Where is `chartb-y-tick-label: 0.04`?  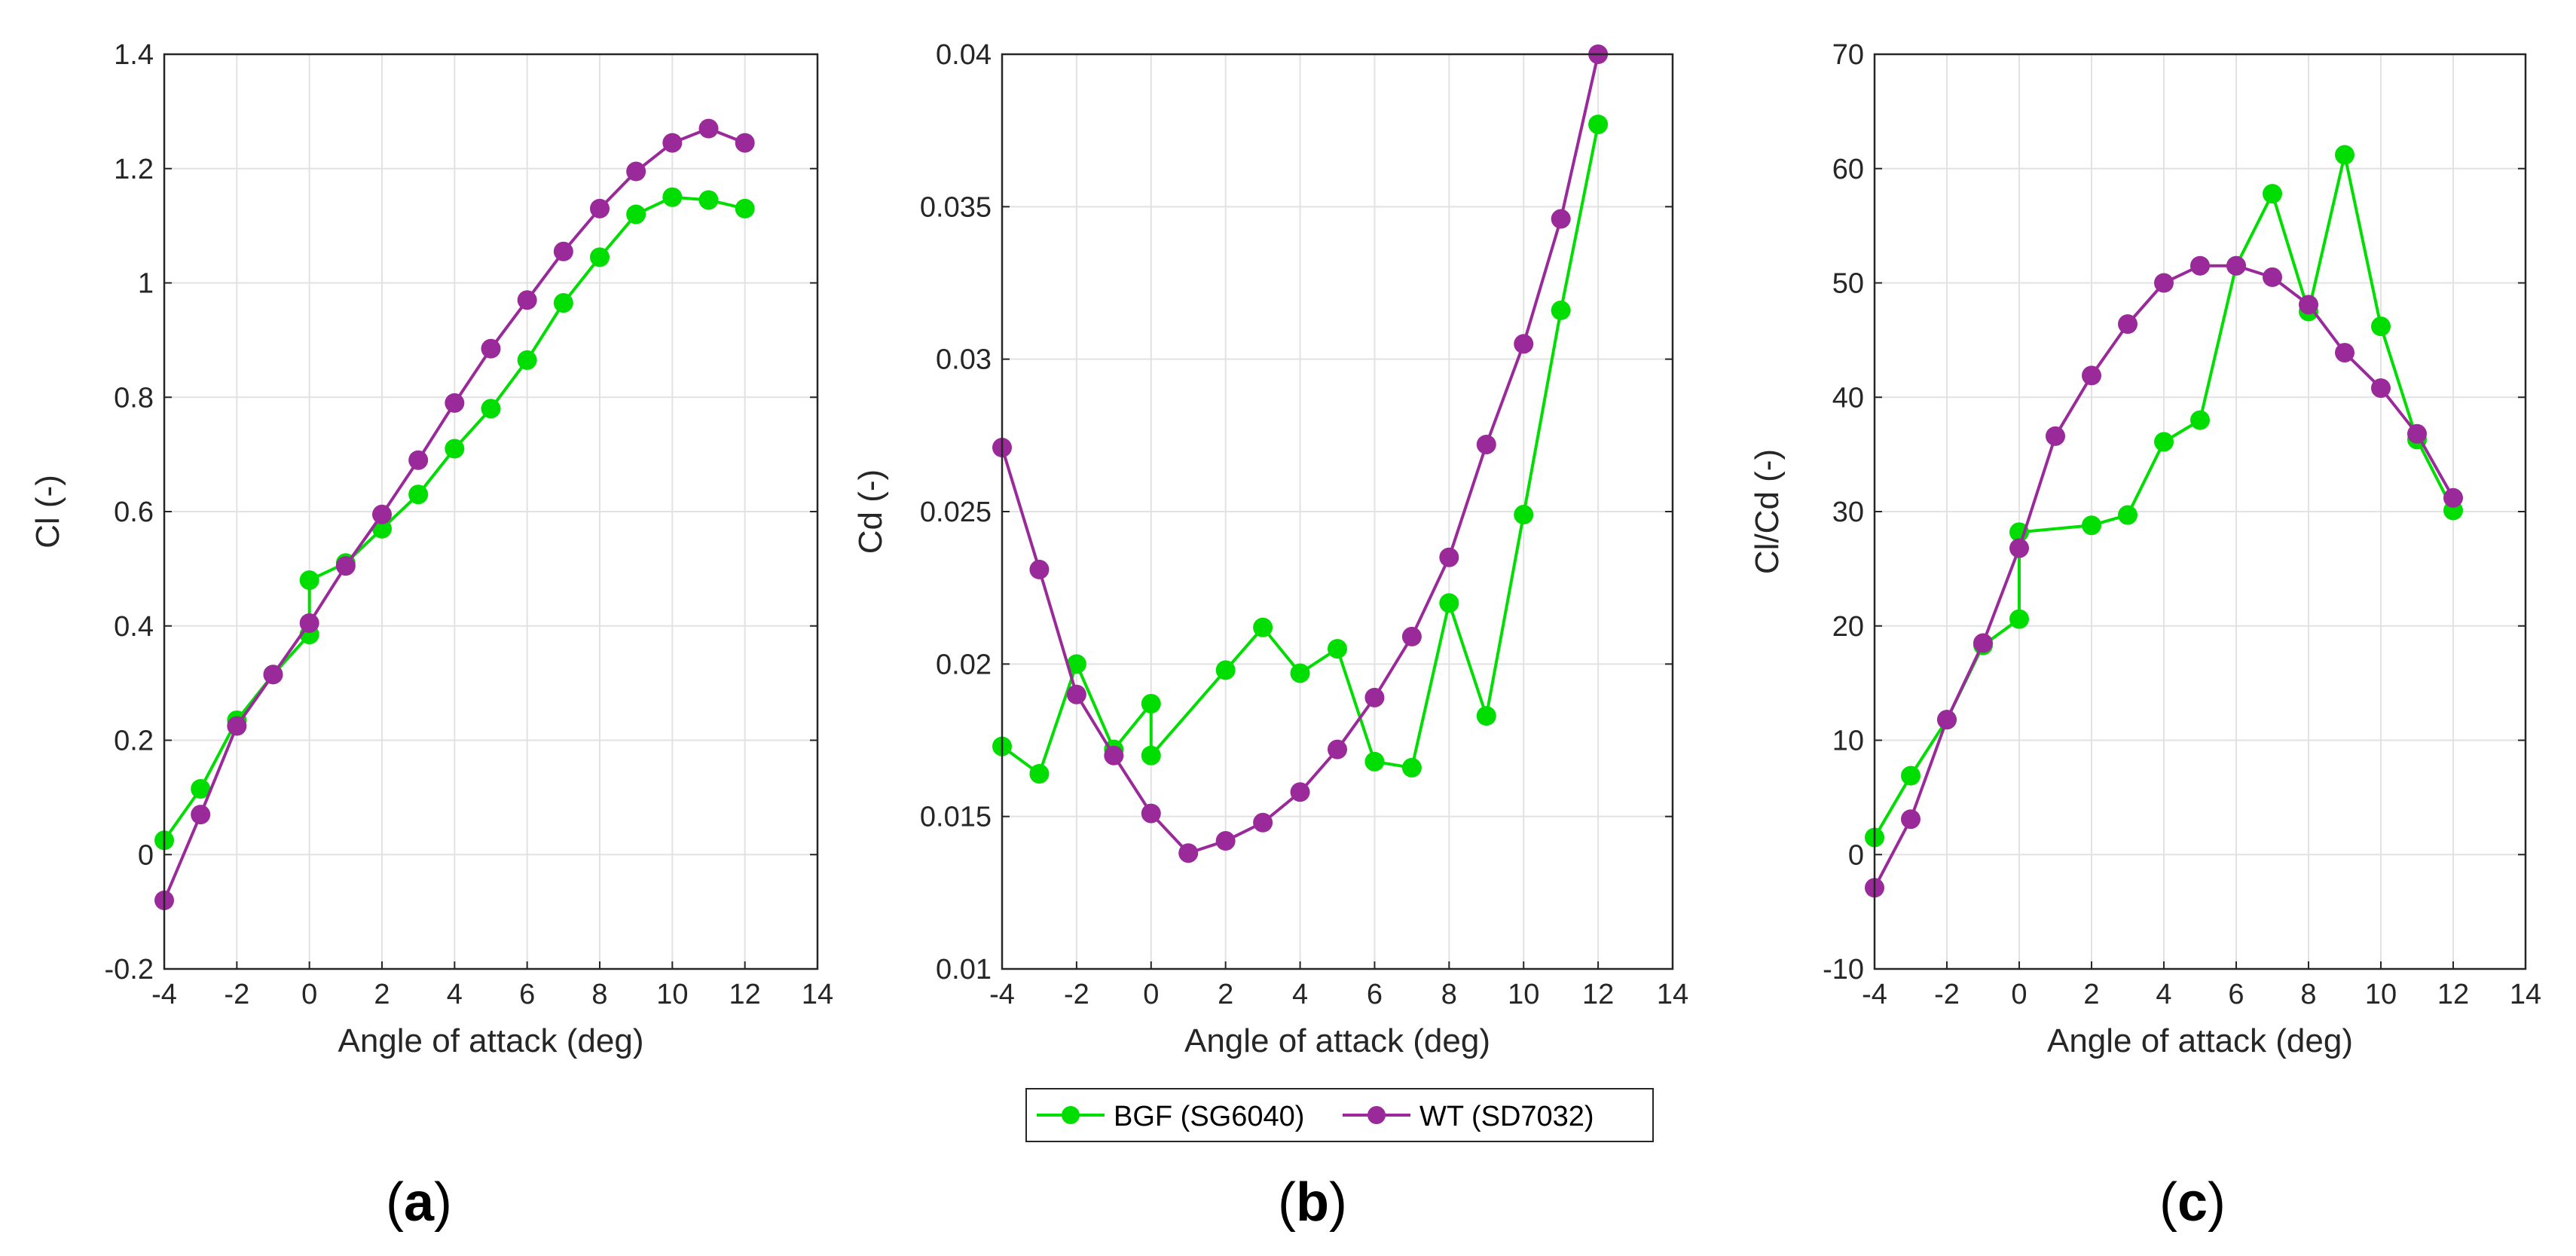 chartb-y-tick-label: 0.04 is located at coordinates (964, 55).